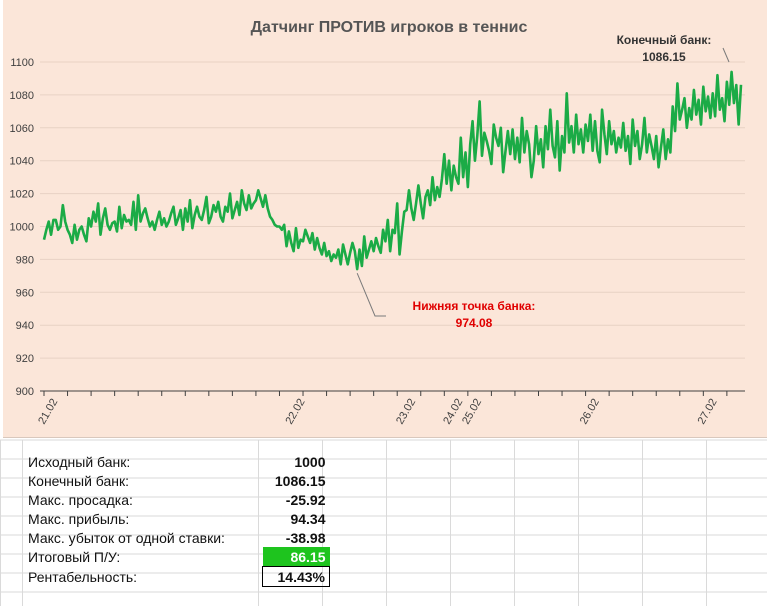 Image resolution: width=767 pixels, height=606 pixels. I want to click on stat-value: -25.92, so click(305, 499).